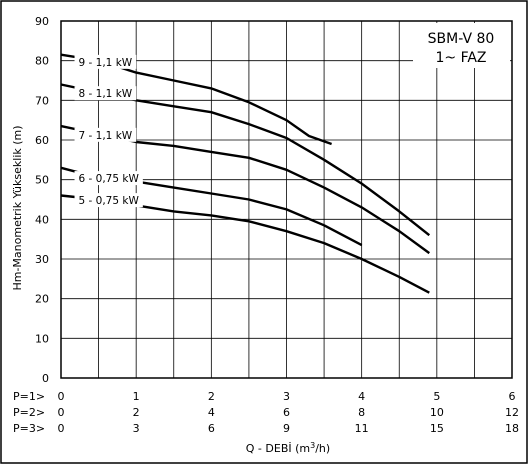 This screenshot has width=530, height=468. Describe the element at coordinates (211, 428) in the screenshot. I see `x-row-3-tick-2: 6` at that location.